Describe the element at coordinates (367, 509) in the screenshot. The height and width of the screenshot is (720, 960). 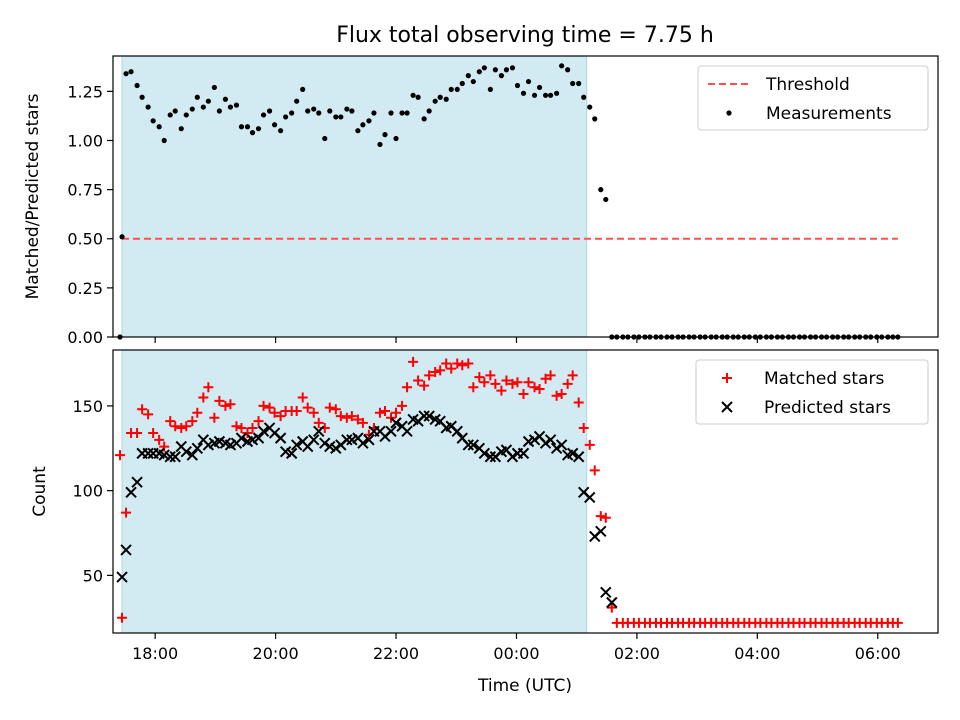
I see `counts-series-predicted-stars` at that location.